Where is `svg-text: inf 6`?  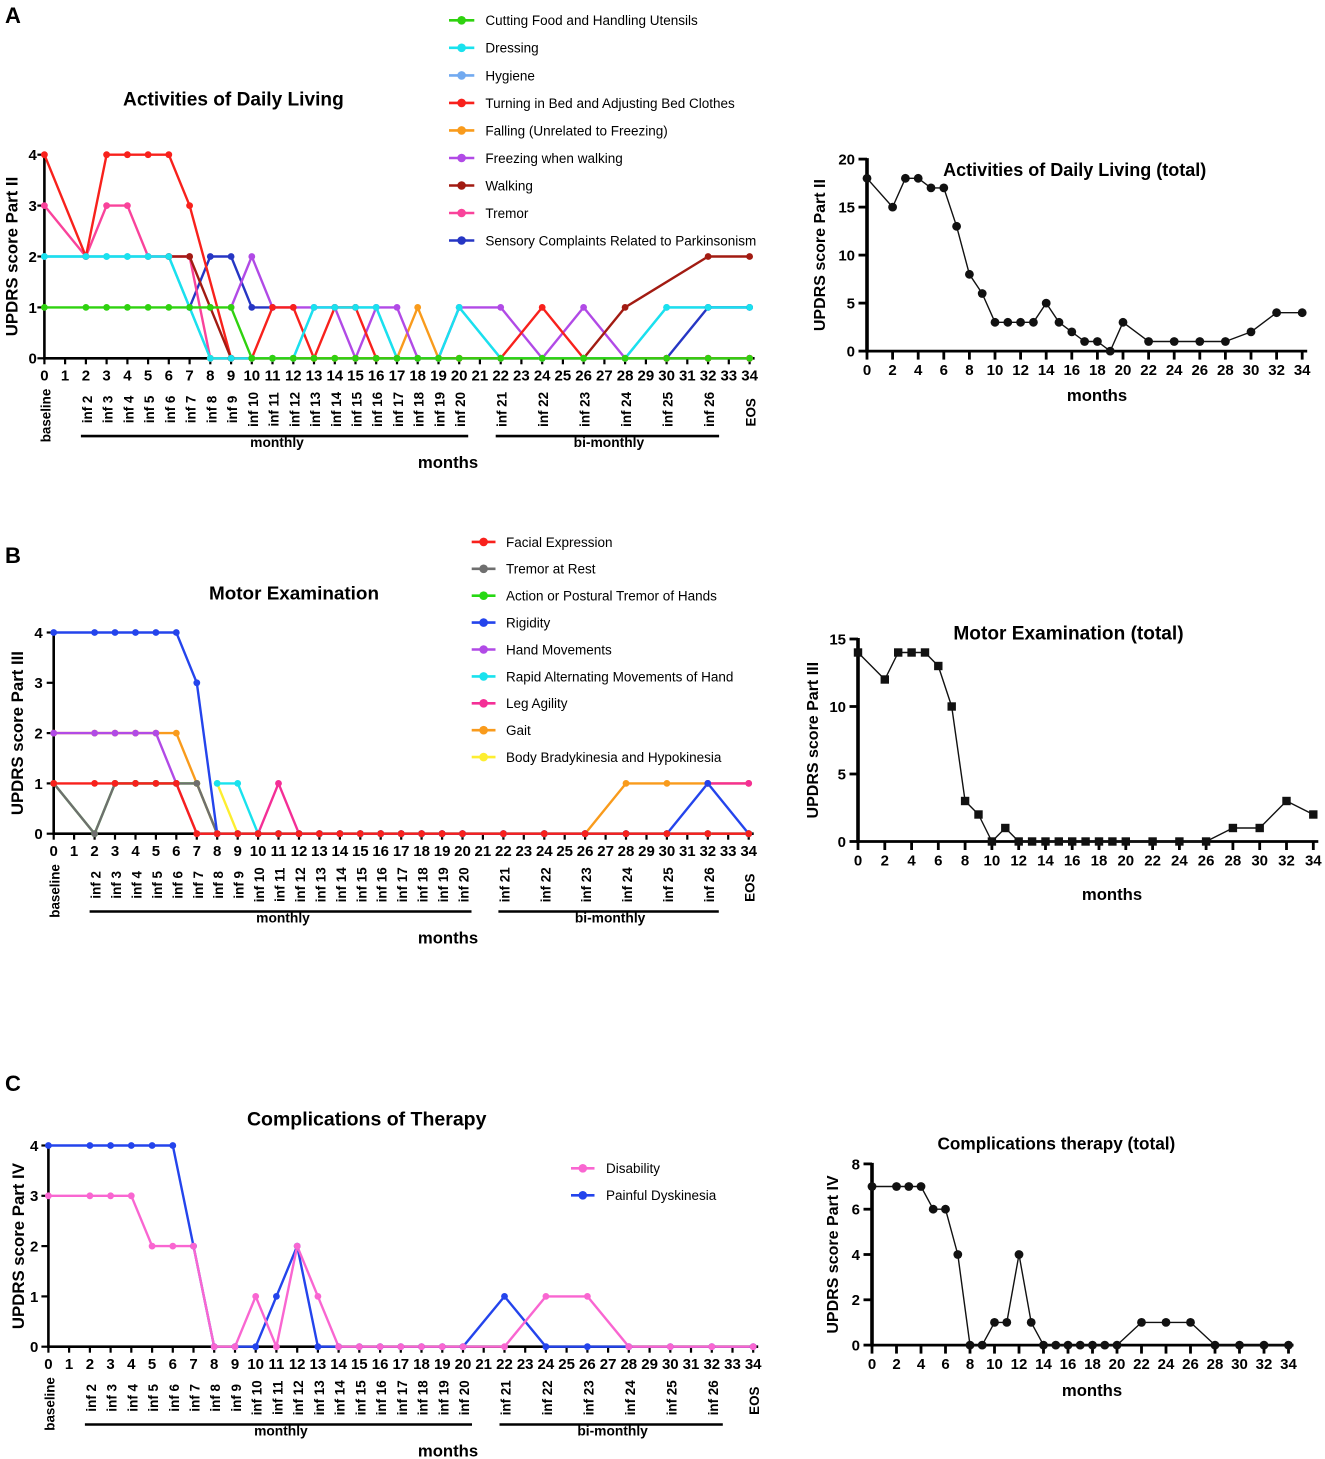 svg-text: inf 6 is located at coordinates (177, 885).